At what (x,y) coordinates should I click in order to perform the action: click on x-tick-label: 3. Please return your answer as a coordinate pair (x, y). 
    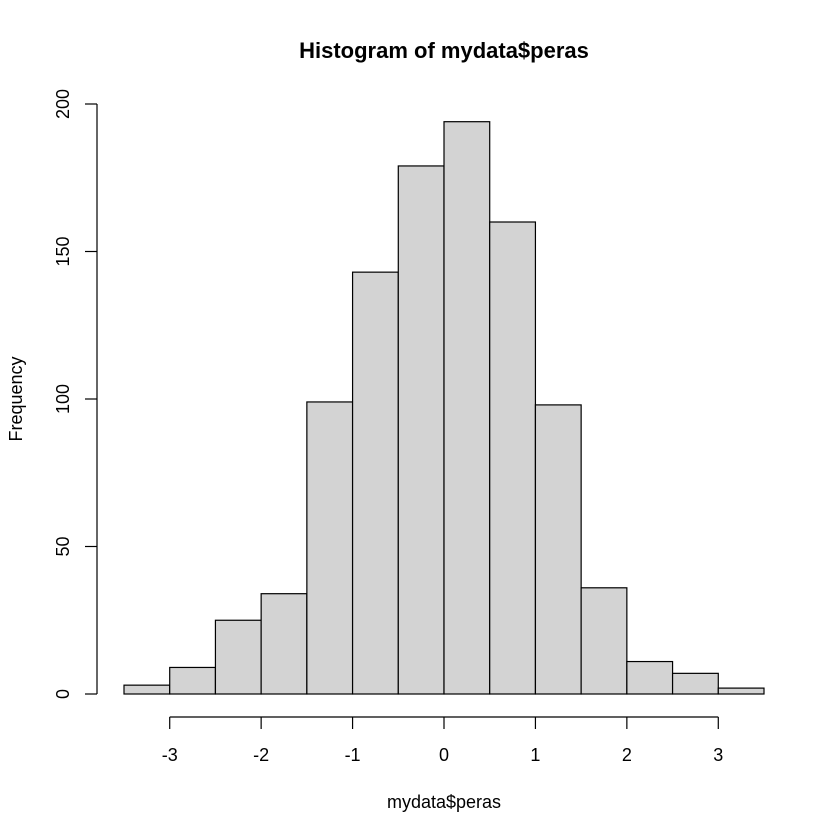
    Looking at the image, I should click on (718, 755).